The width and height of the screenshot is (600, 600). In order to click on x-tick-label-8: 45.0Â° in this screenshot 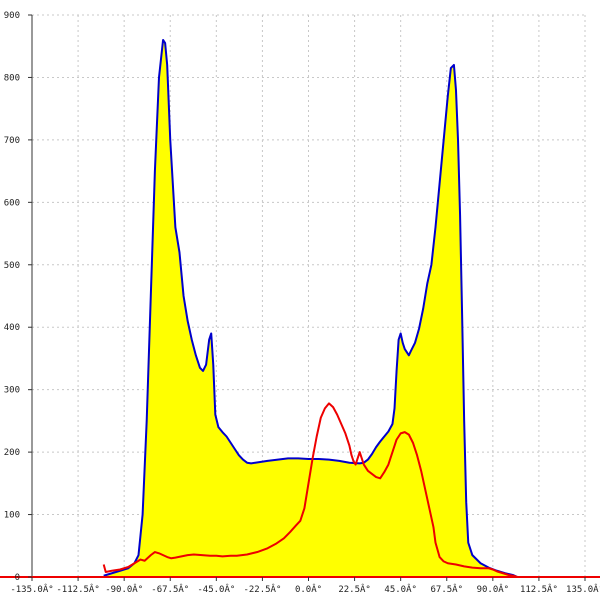, I will do `click(400, 589)`.